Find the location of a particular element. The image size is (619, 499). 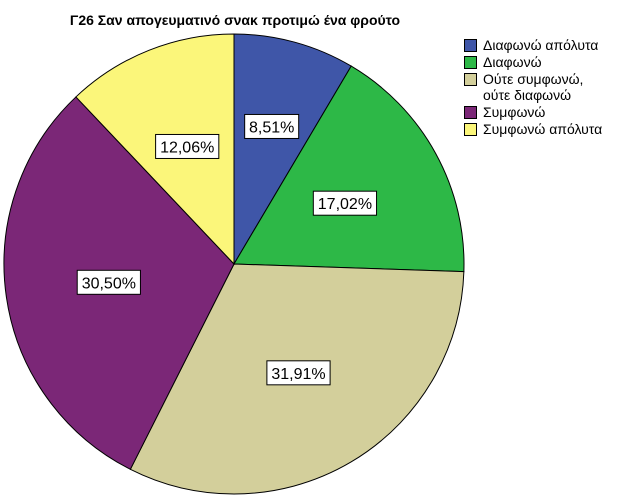

legend-item: Διαφωνώ is located at coordinates (533, 62).